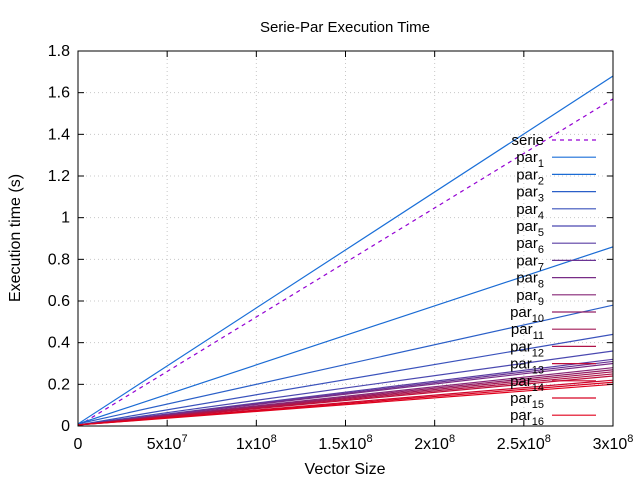  I want to click on legend-label: par10, so click(527, 314).